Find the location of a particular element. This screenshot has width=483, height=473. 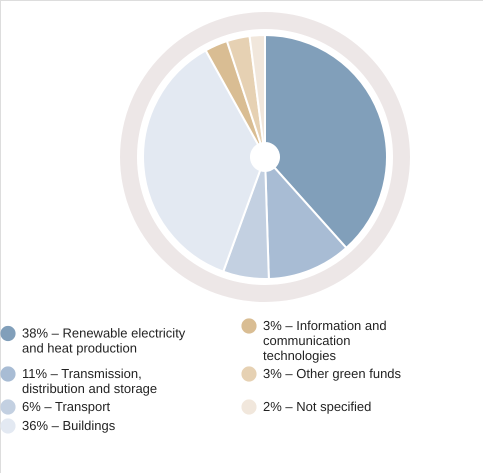

legend-label: 3% – Information and communication technologies is located at coordinates (325, 340).